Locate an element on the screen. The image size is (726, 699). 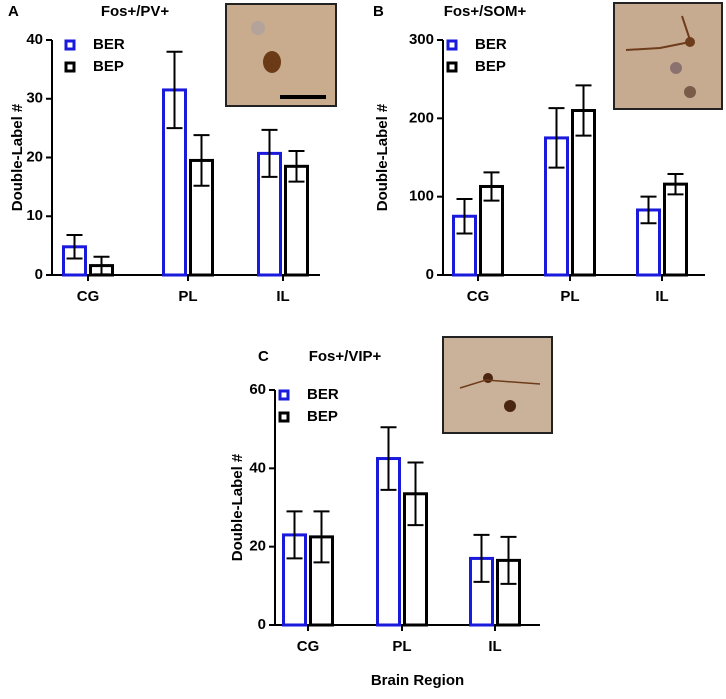
y-tick-label: 10 is located at coordinates (34, 215).